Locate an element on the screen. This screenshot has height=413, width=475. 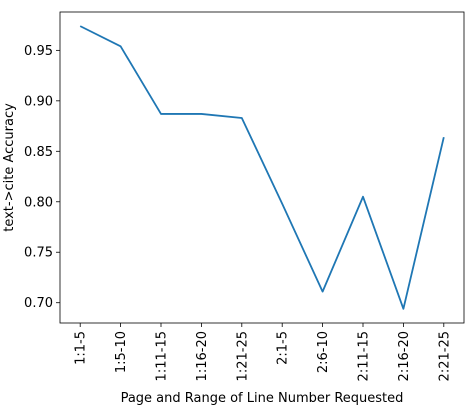
y-tick-label: 0.90 is located at coordinates (38, 101).